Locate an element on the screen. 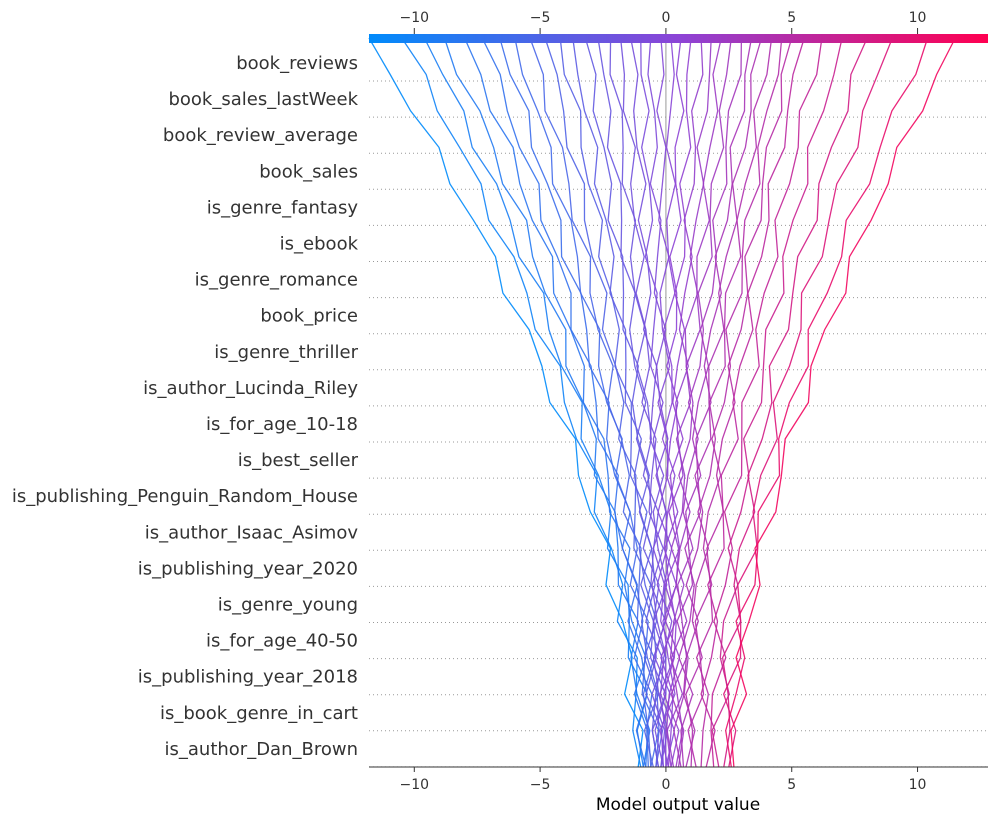 This screenshot has width=998, height=824. feature-label: is_publishing_year_2018 is located at coordinates (248, 677).